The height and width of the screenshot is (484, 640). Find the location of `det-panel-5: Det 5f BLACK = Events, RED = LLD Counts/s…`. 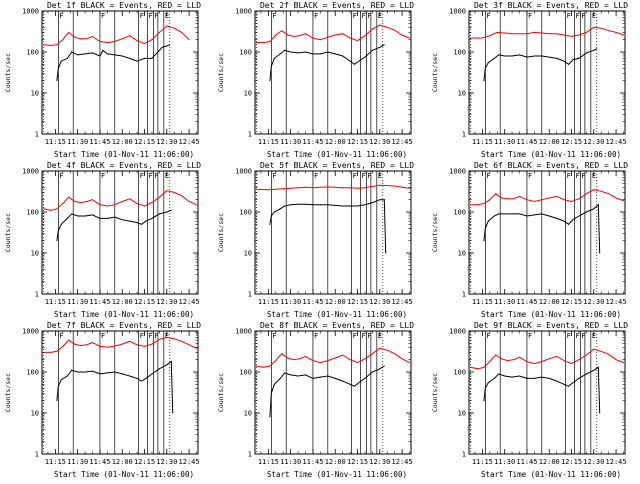

det-panel-5: Det 5f BLACK = Events, RED = LLD Counts/s… is located at coordinates (319, 240).